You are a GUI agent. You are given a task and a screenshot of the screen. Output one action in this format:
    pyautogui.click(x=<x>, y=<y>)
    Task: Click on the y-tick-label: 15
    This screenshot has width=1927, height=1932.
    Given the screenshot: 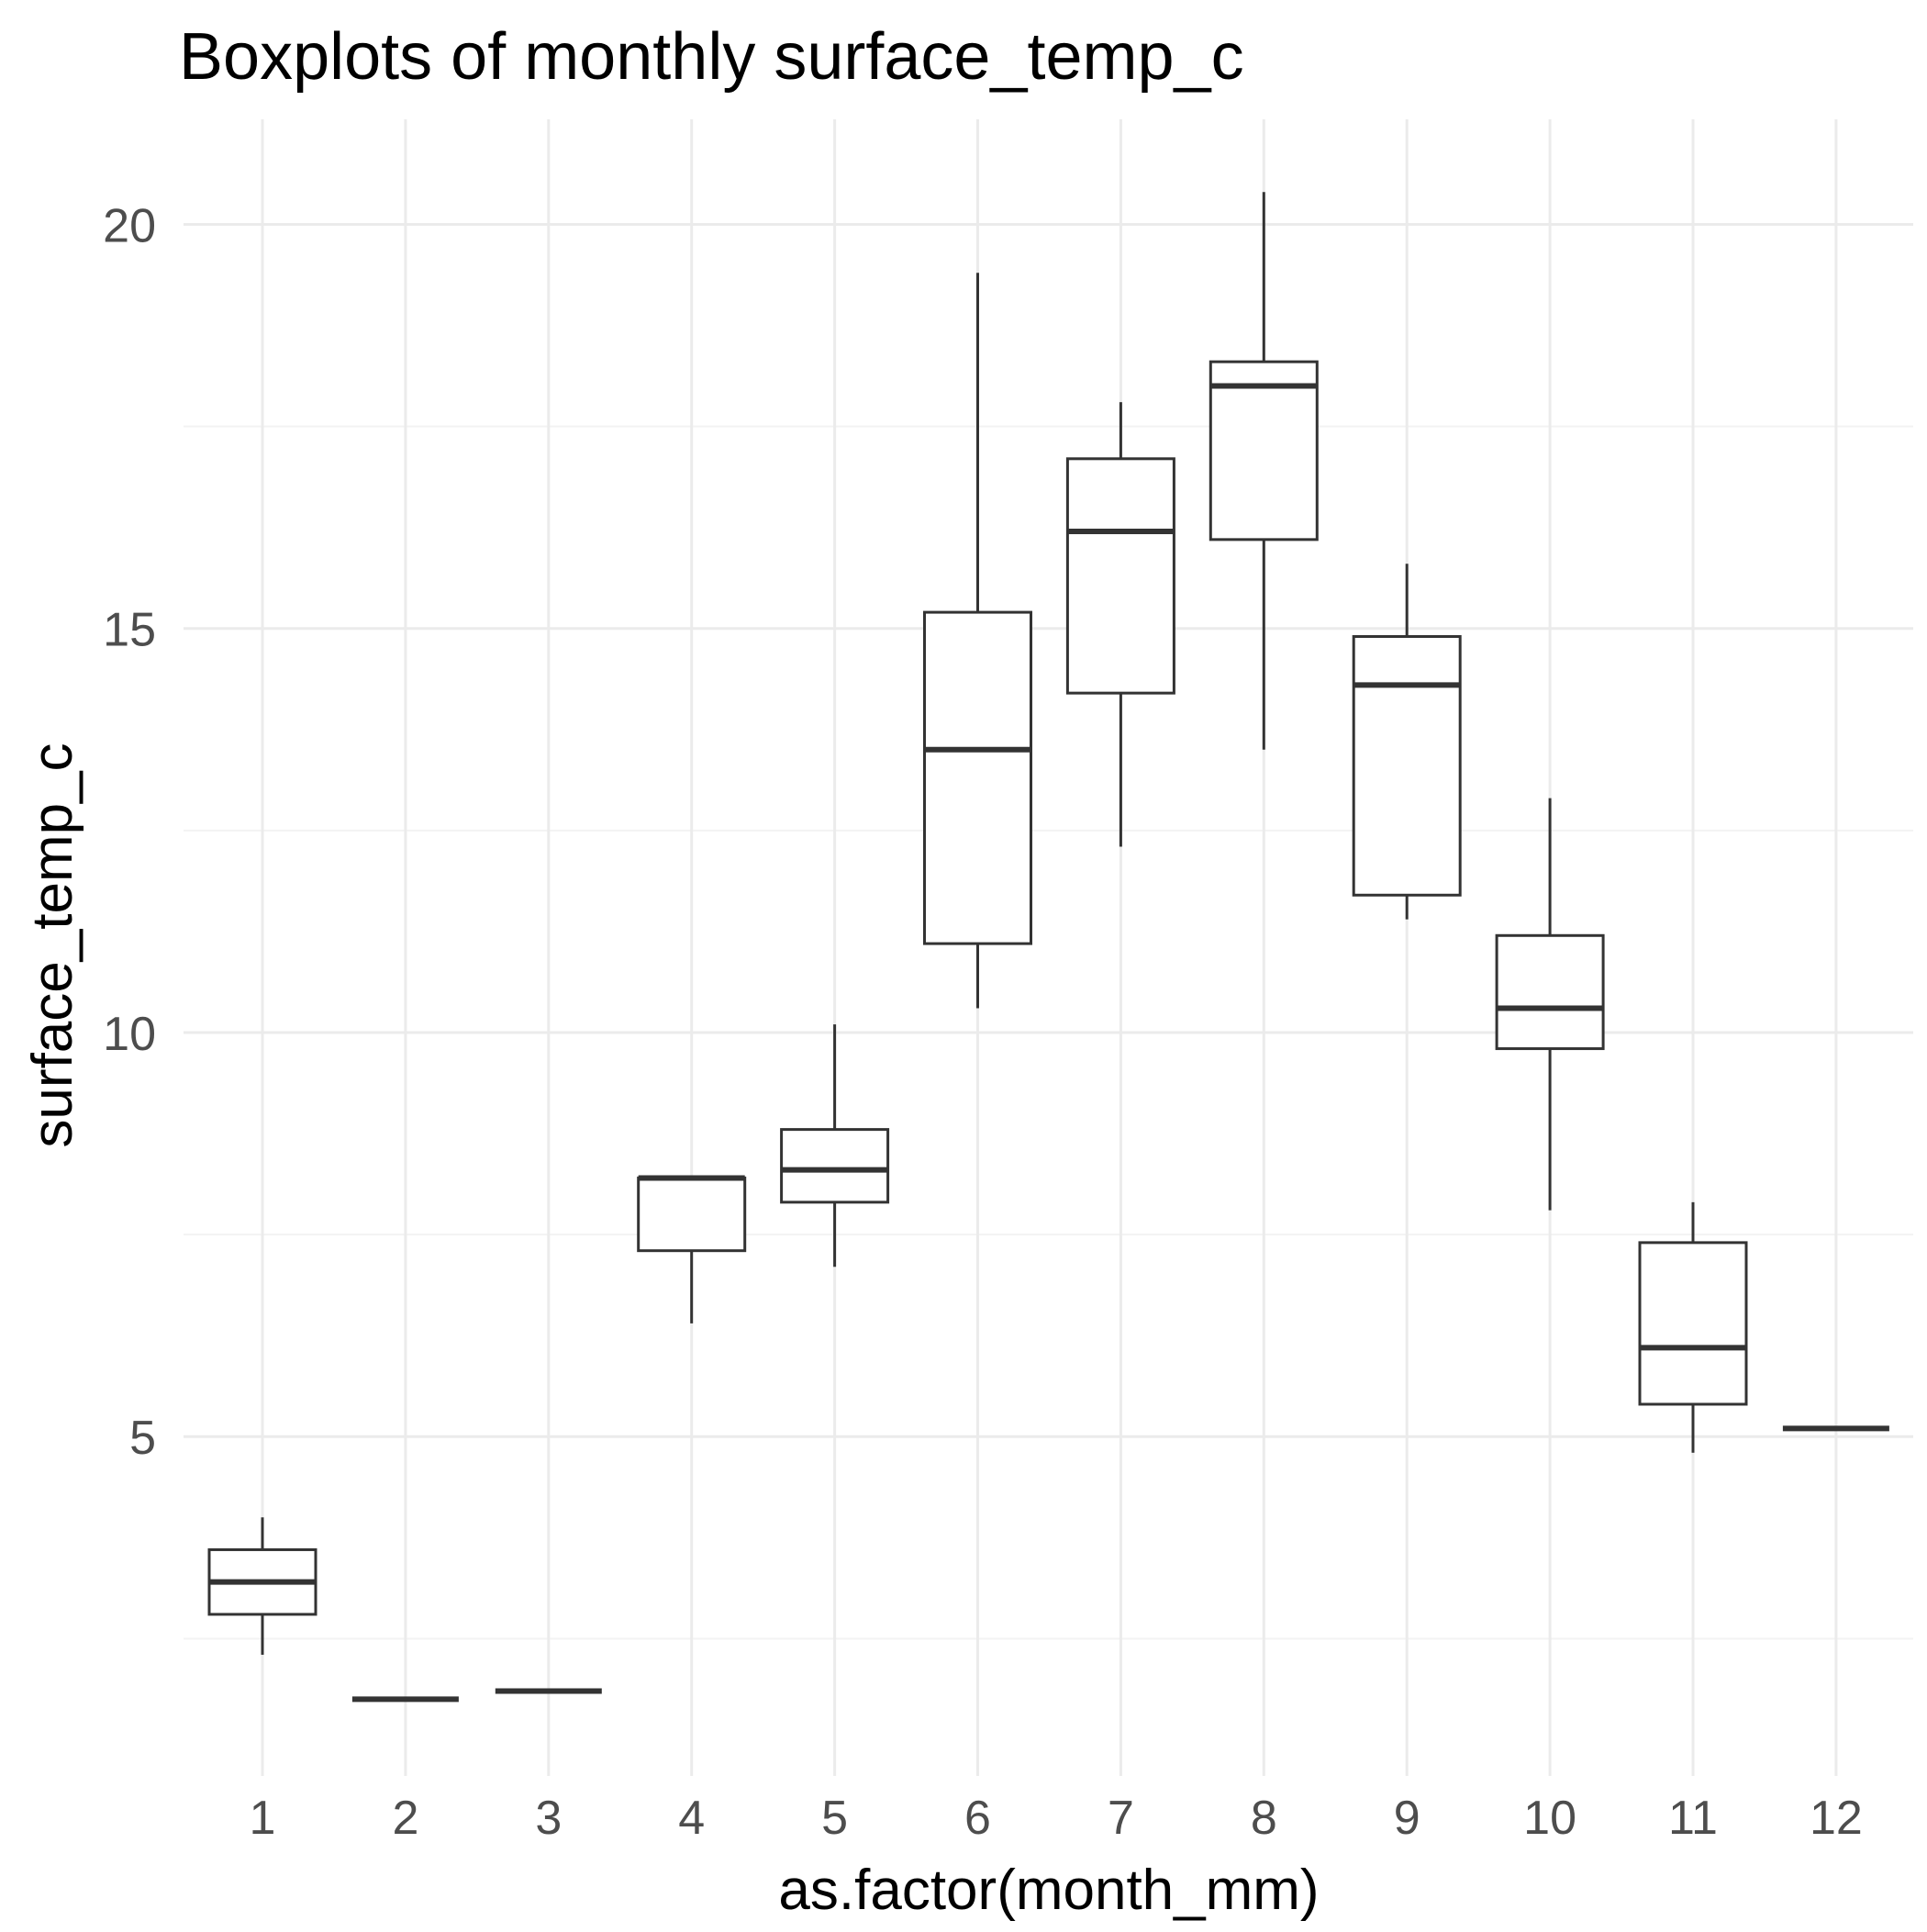 What is the action you would take?
    pyautogui.click(x=129, y=630)
    